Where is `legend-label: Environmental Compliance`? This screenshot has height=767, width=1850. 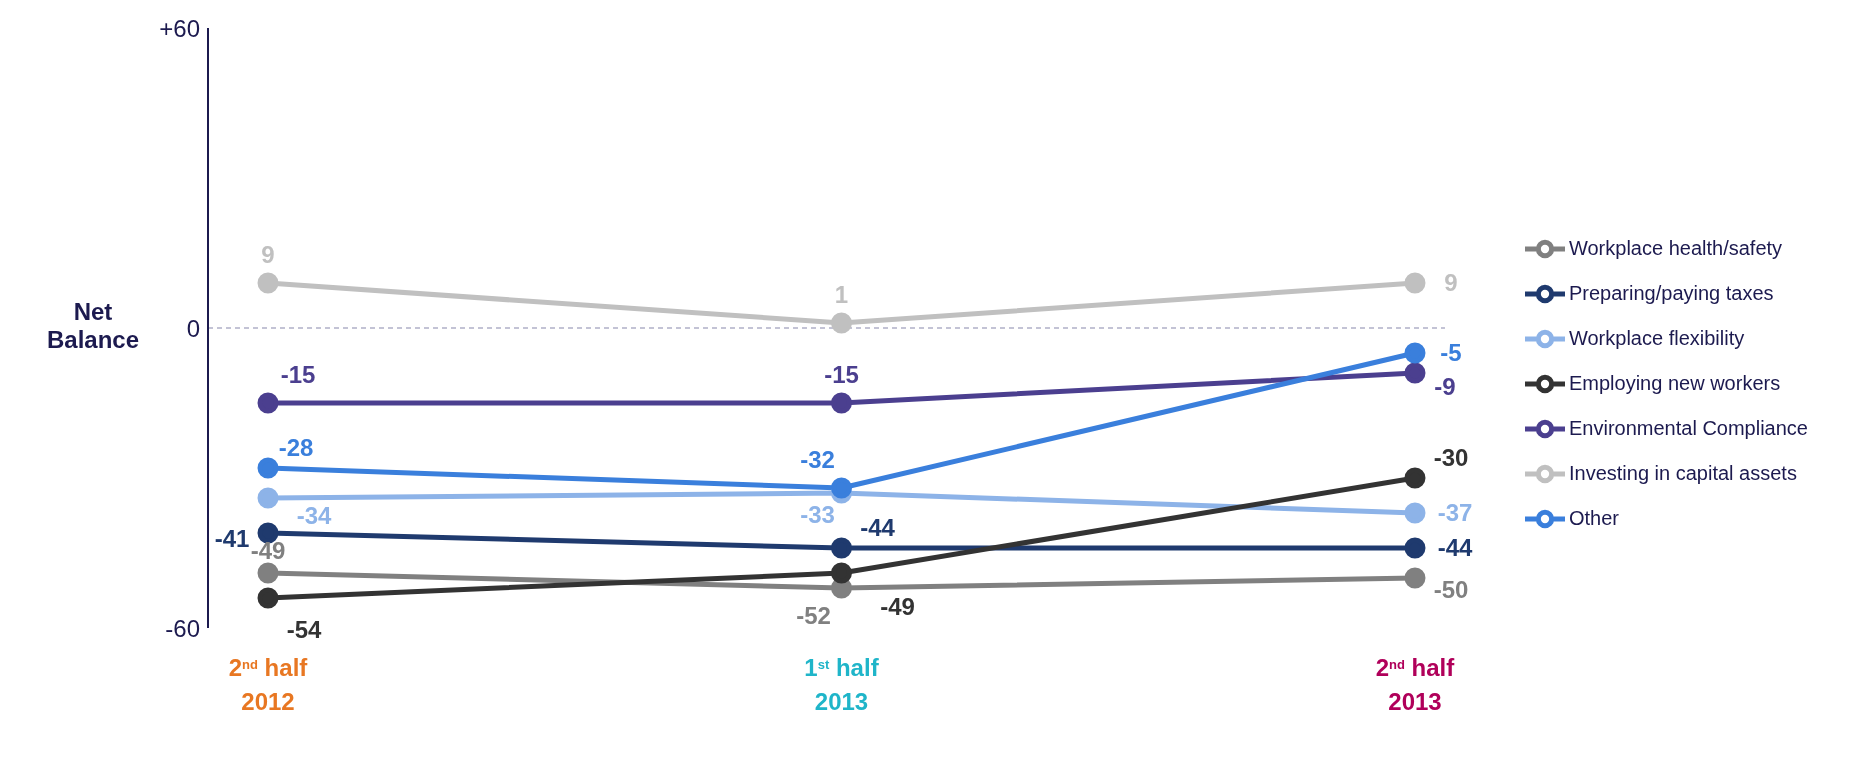
legend-label: Environmental Compliance is located at coordinates (1688, 427).